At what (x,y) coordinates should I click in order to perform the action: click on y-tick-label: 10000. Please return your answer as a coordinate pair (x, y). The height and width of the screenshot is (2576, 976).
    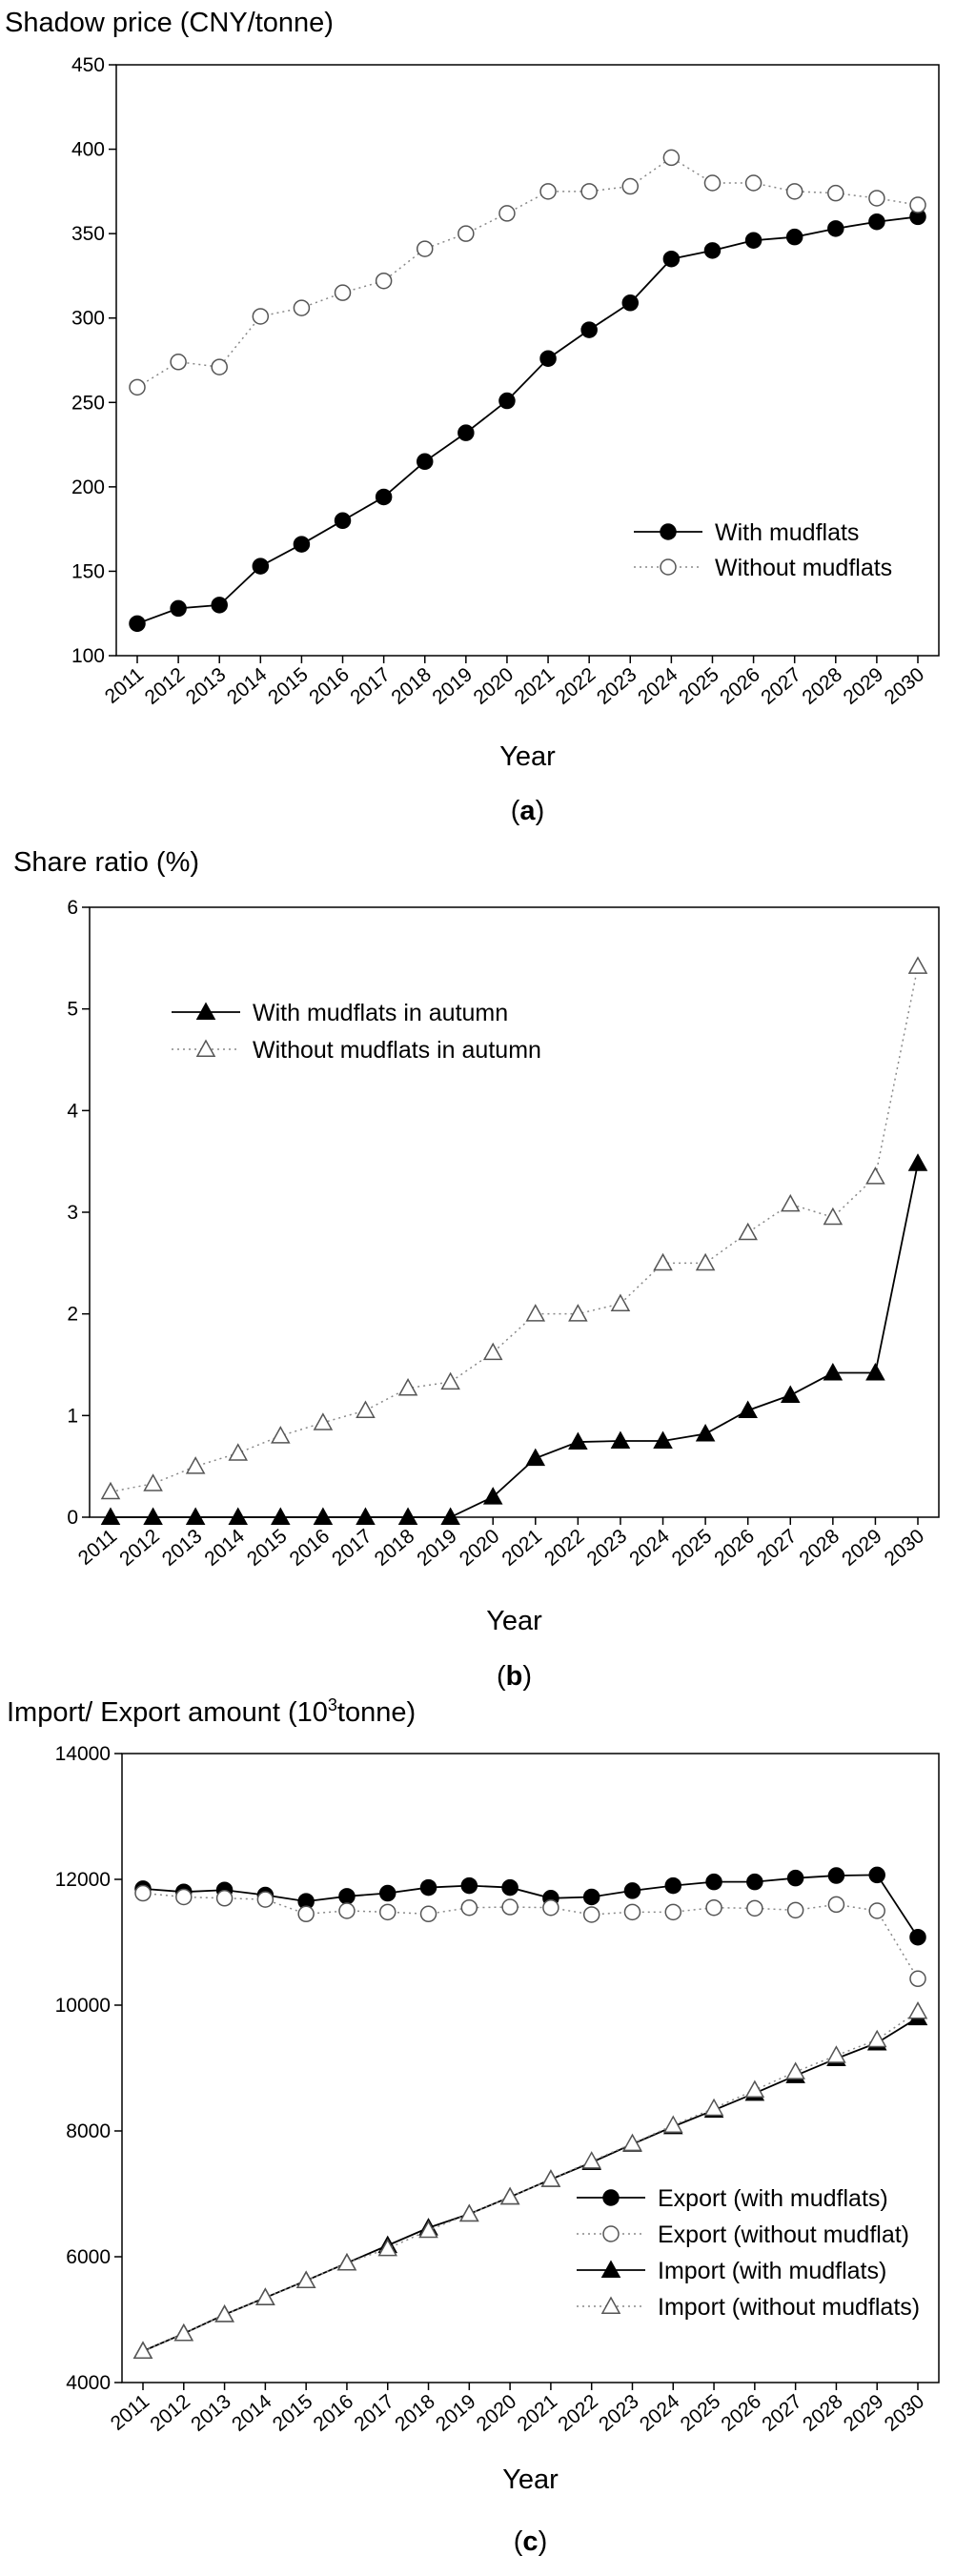
    Looking at the image, I should click on (83, 2006).